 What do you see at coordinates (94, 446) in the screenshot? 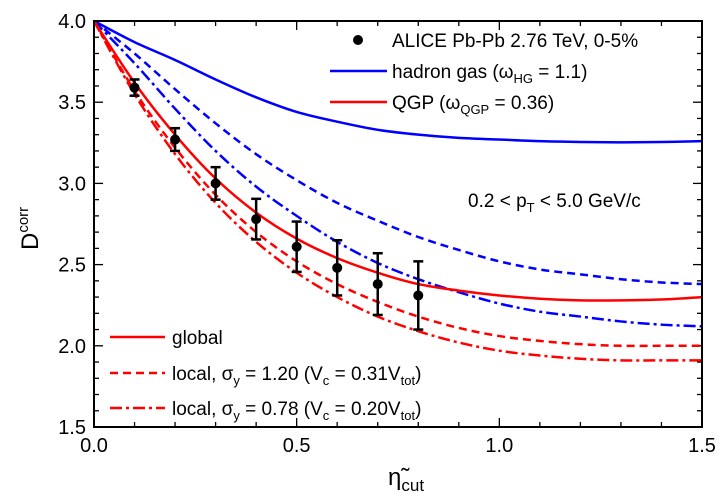
I see `x-tick-label: 0.0` at bounding box center [94, 446].